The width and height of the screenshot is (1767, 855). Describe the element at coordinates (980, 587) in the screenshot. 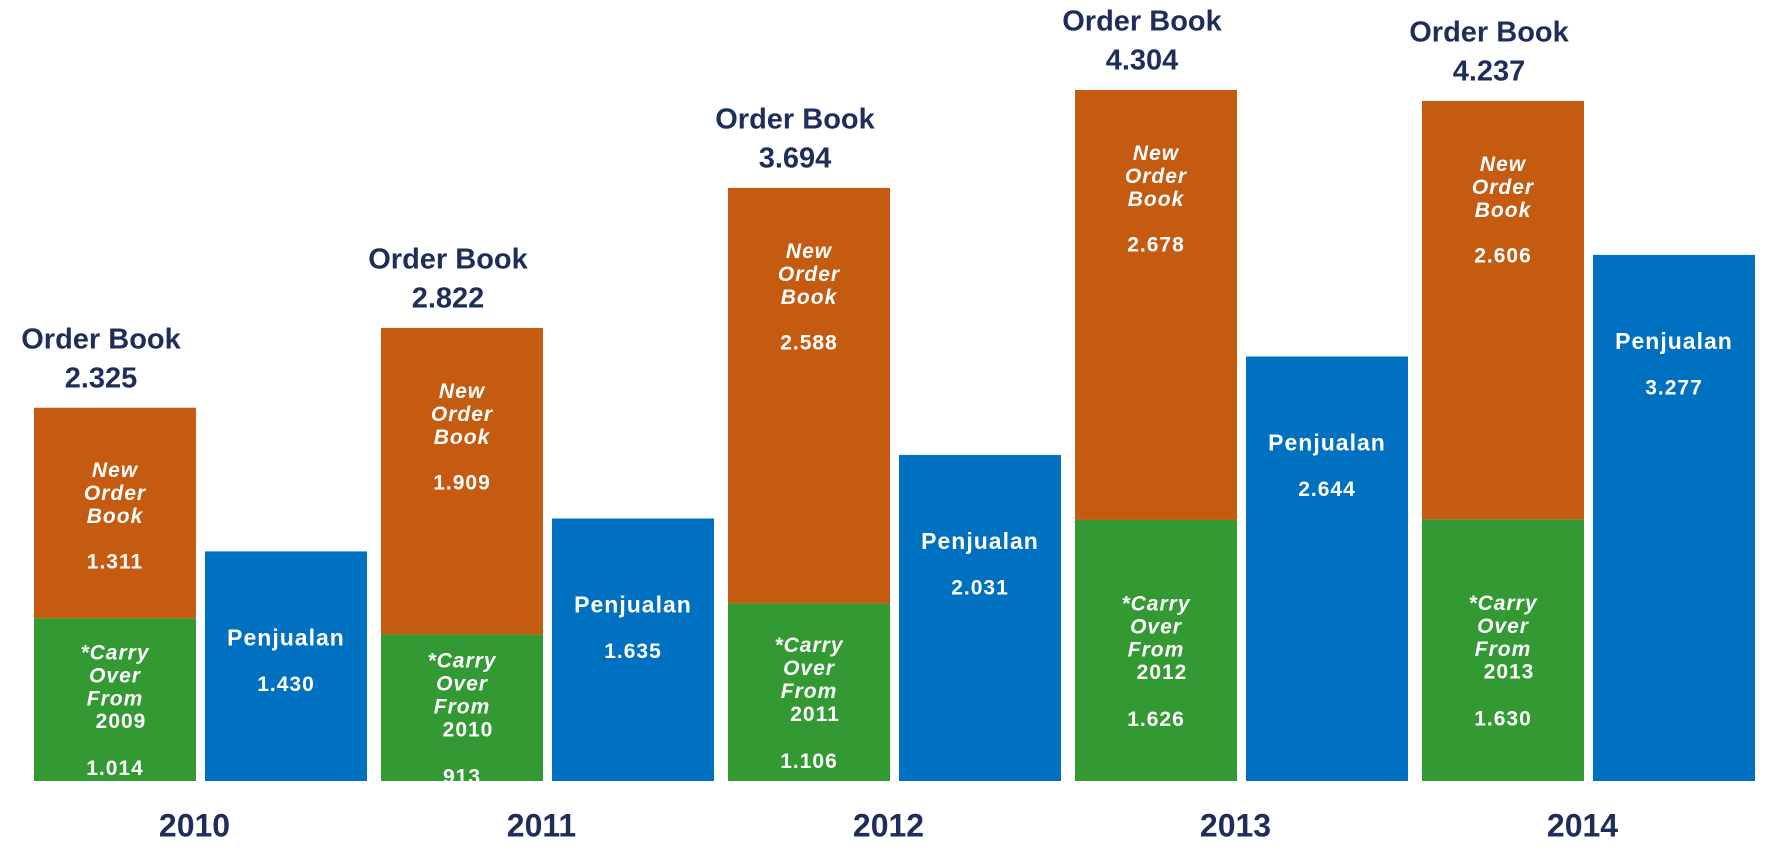

I see `value-label: 2.031` at that location.